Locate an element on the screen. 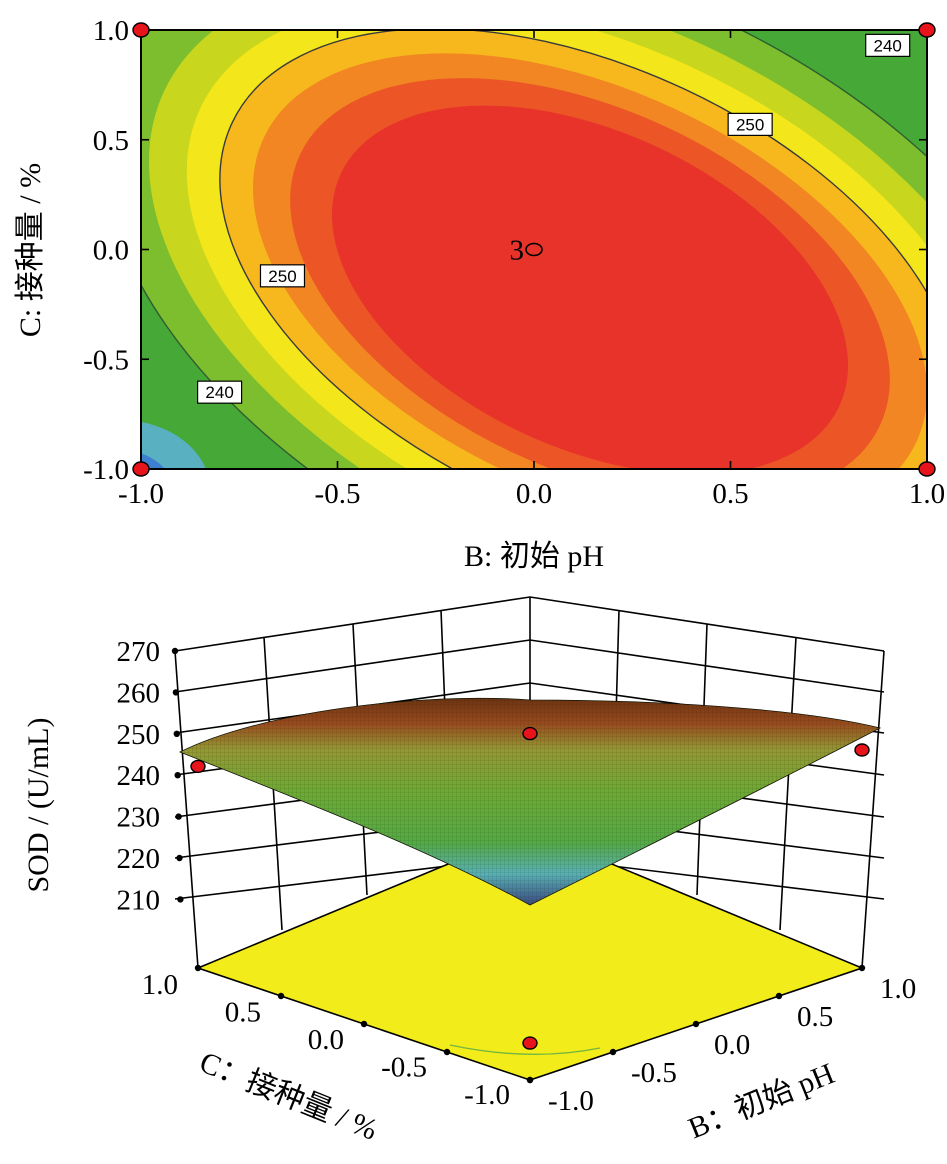  surface-z-tick-label: 220 is located at coordinates (139, 859).